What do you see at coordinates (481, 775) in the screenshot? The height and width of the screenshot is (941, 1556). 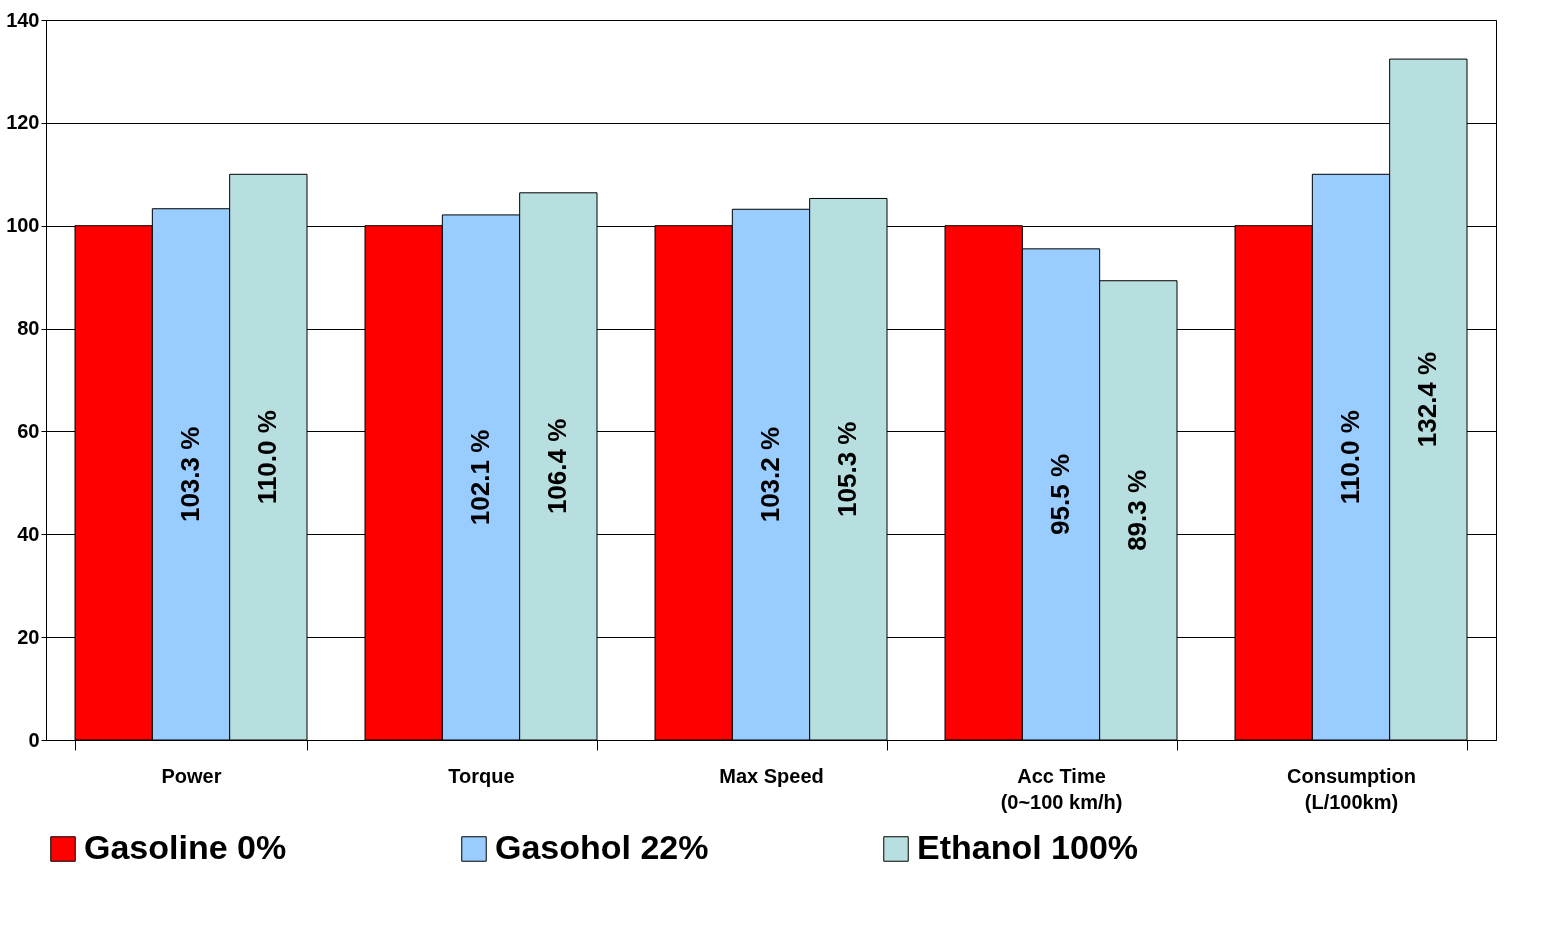 I see `x-tick-label: Torque` at bounding box center [481, 775].